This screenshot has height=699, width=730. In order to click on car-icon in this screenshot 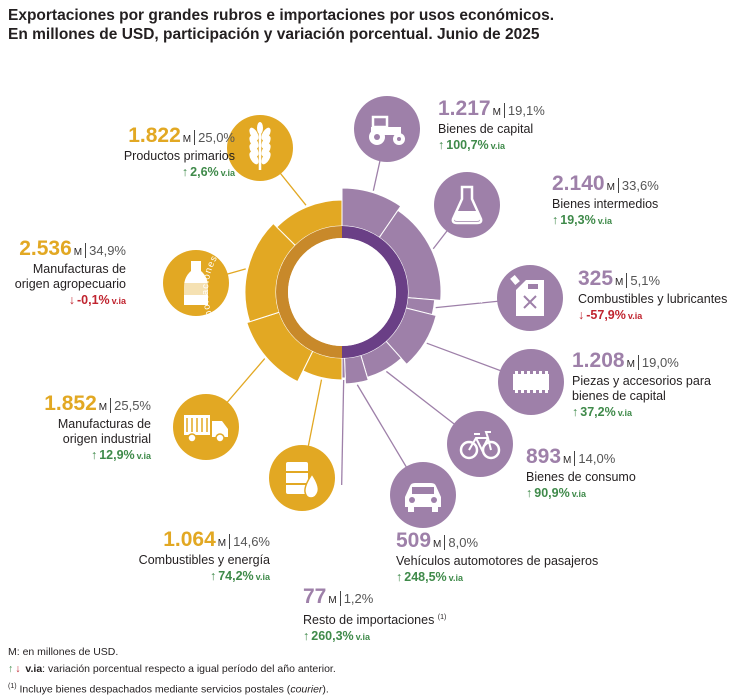, I will do `click(423, 497)`.